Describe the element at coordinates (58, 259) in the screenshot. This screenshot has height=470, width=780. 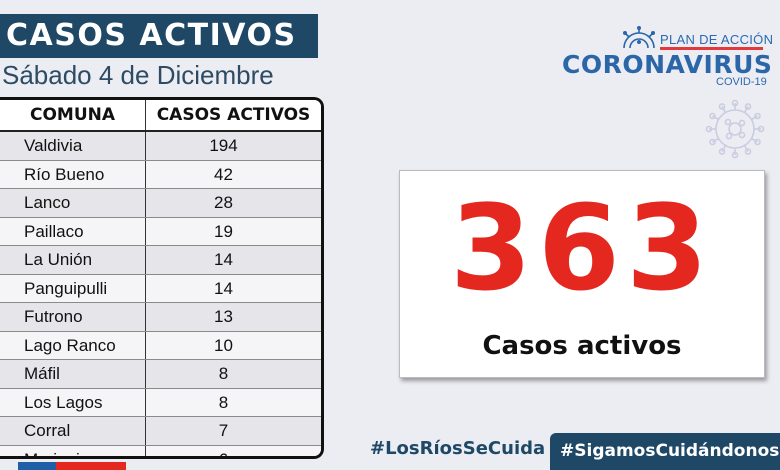
I see `cell-comuna: La Unión` at that location.